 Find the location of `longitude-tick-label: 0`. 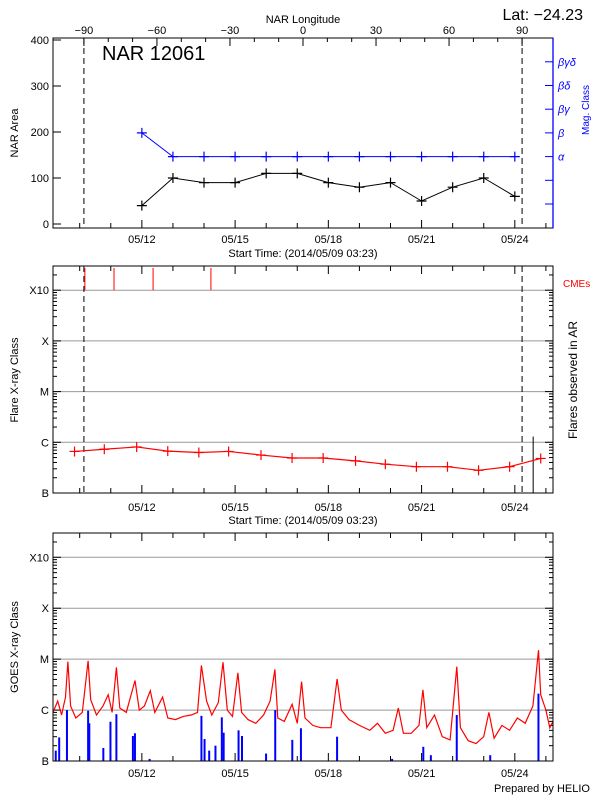

longitude-tick-label: 0 is located at coordinates (303, 31).